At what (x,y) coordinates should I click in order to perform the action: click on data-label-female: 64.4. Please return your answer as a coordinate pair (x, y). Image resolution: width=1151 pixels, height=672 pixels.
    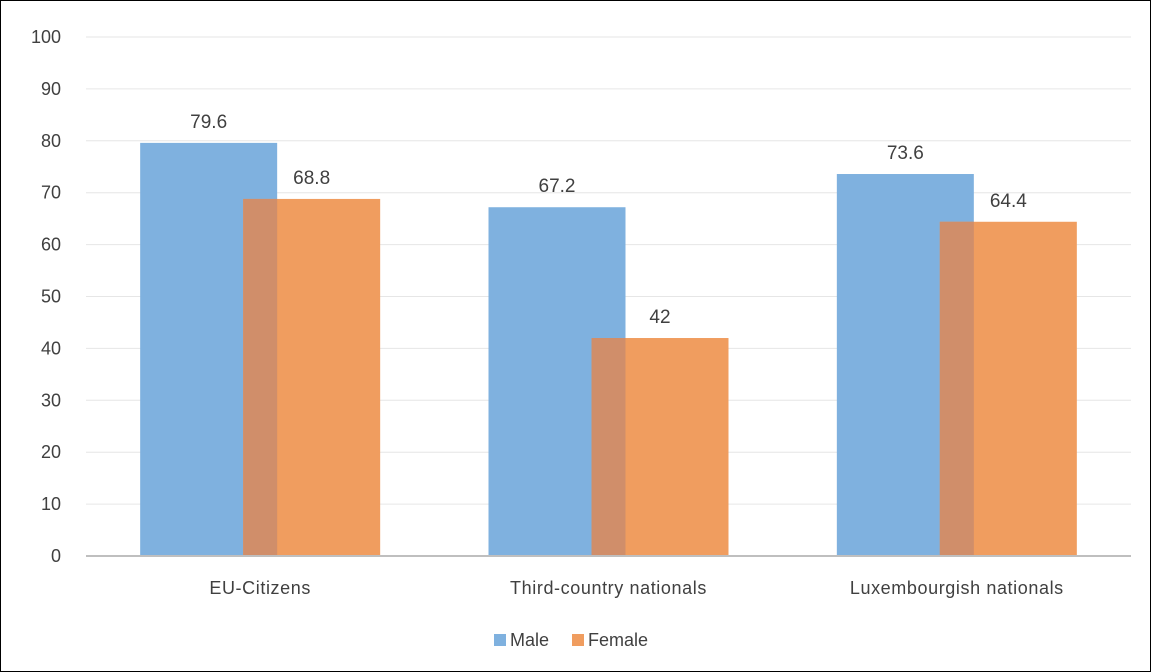
    Looking at the image, I should click on (1008, 201).